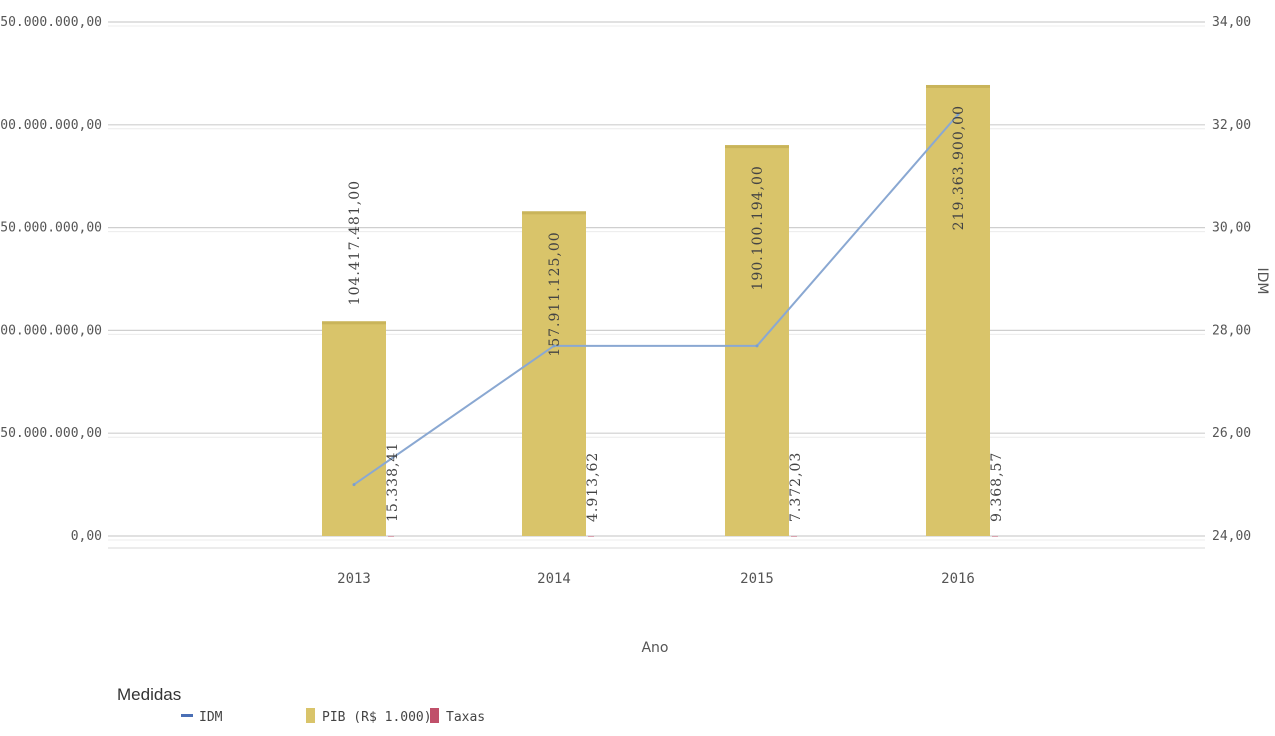 This screenshot has height=736, width=1275. What do you see at coordinates (51, 330) in the screenshot?
I see `y-tick-label: 100.000.000,00` at bounding box center [51, 330].